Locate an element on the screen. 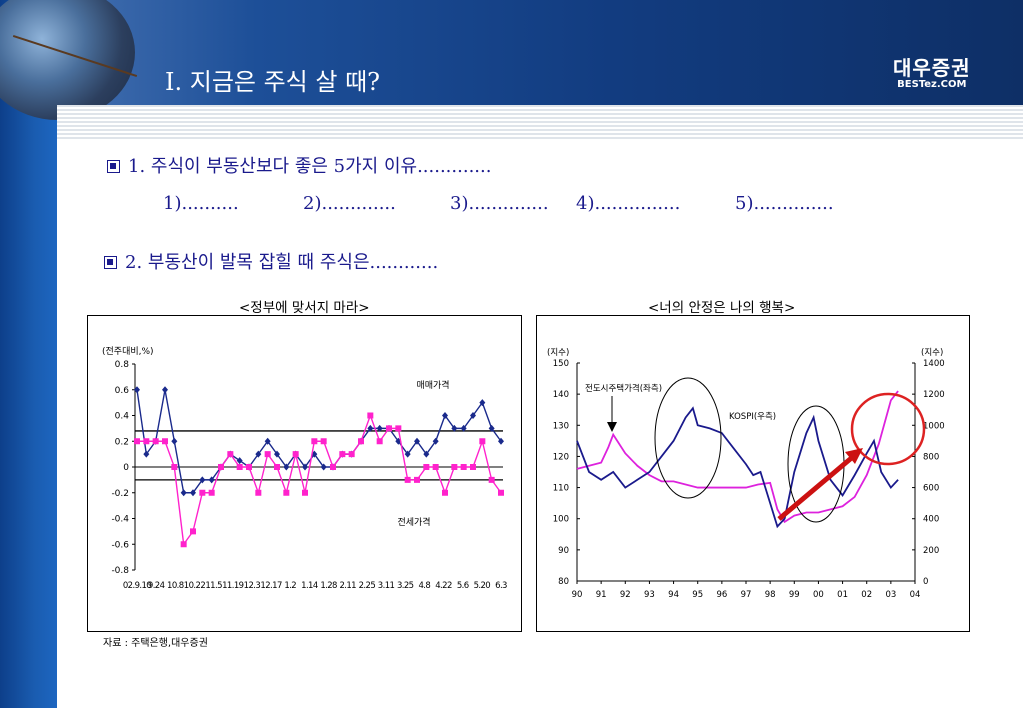  header-banner is located at coordinates (511, 52).